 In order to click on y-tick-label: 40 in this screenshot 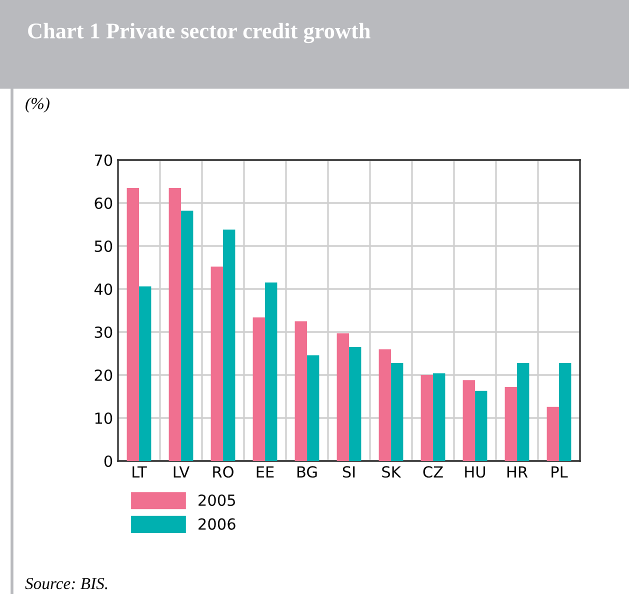, I will do `click(103, 289)`.